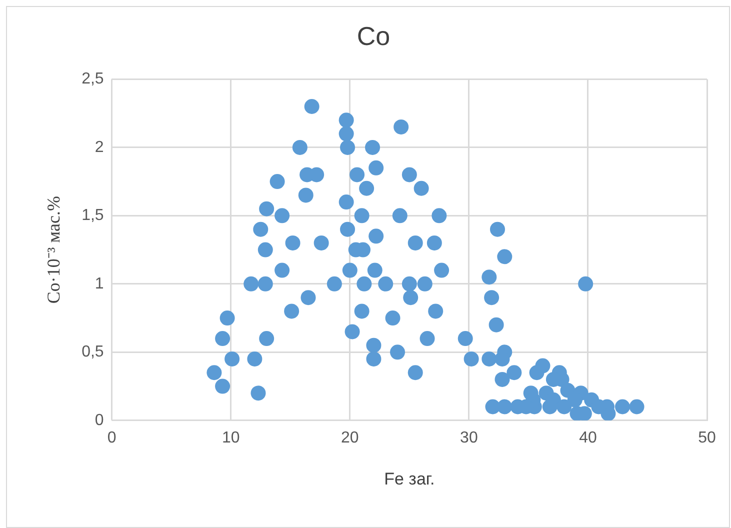  What do you see at coordinates (99, 147) in the screenshot?
I see `y-tick-label: 2` at bounding box center [99, 147].